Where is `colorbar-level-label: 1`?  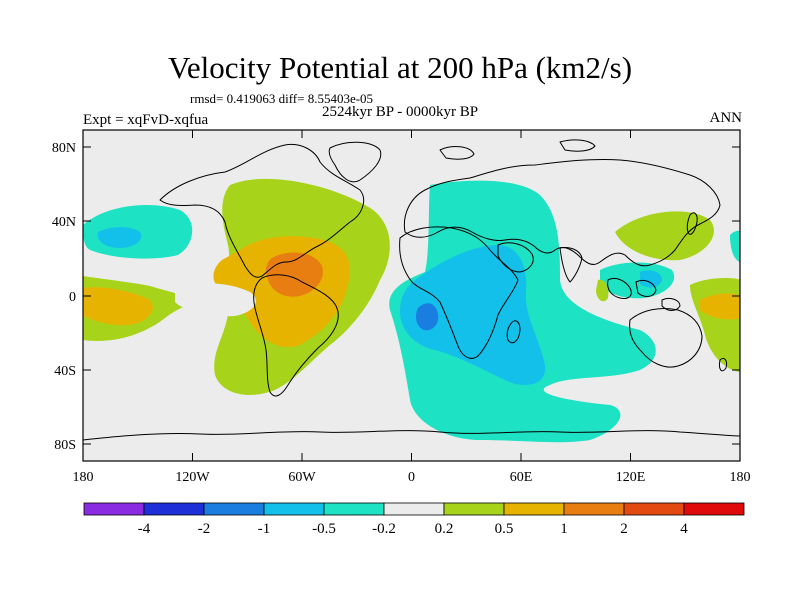
colorbar-level-label: 1 is located at coordinates (564, 529).